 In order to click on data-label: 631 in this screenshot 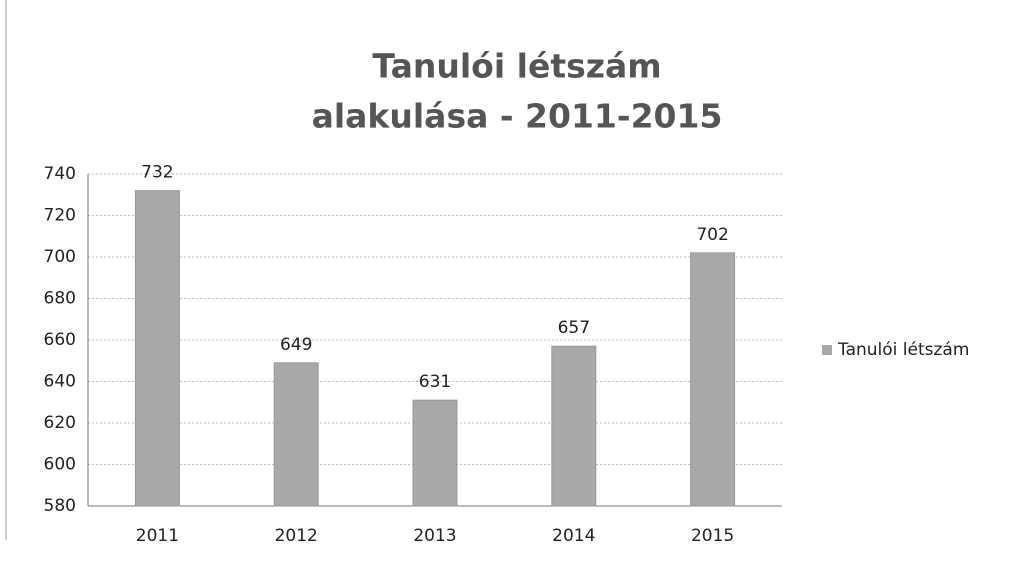, I will do `click(435, 382)`.